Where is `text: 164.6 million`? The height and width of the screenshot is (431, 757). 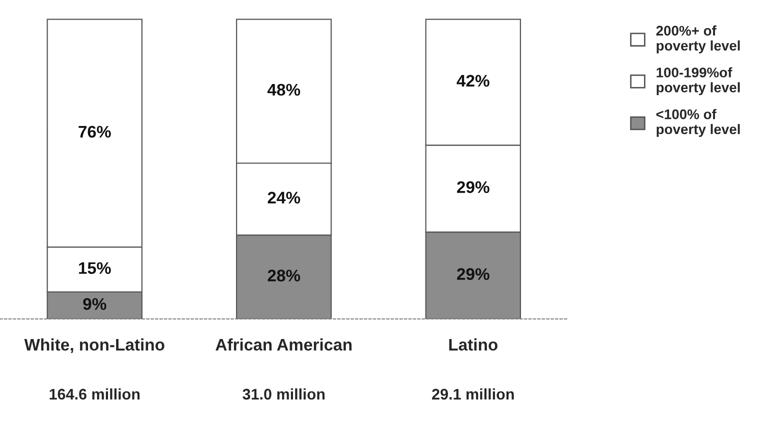
text: 164.6 million is located at coordinates (95, 394).